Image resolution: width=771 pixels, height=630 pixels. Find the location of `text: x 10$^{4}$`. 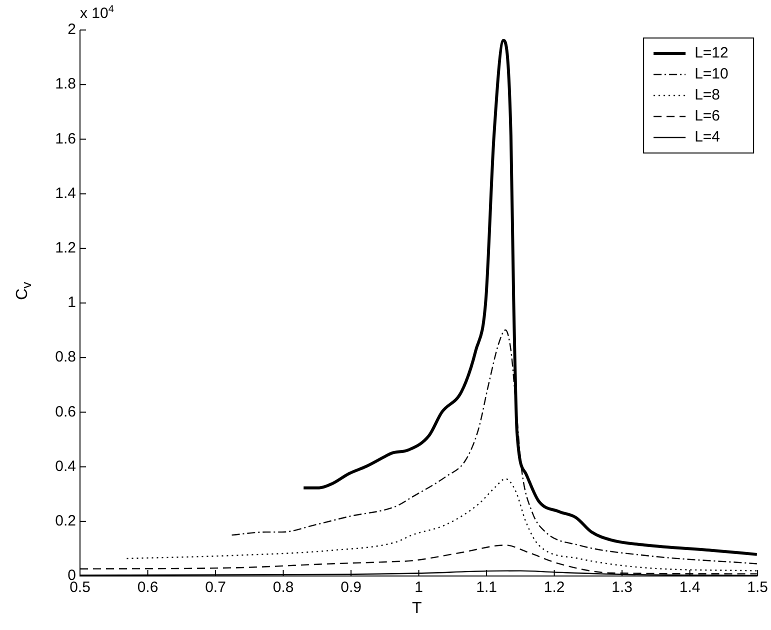

text: x 10$^{4}$ is located at coordinates (97, 13).